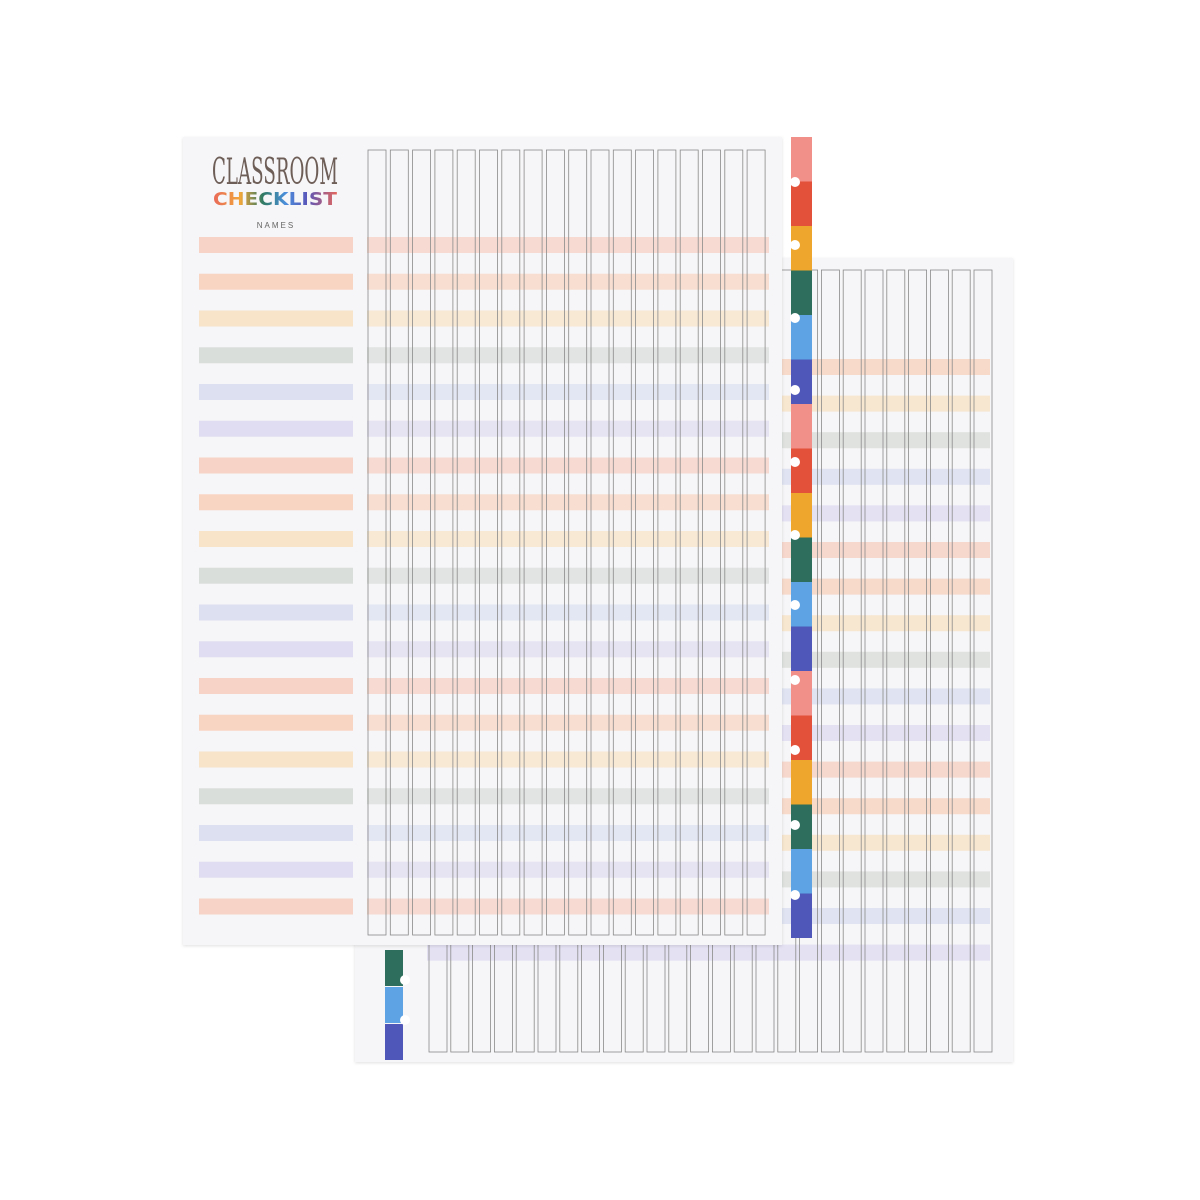 The height and width of the screenshot is (1200, 1200). What do you see at coordinates (275, 199) in the screenshot?
I see `subtitle: CHECKLIST` at bounding box center [275, 199].